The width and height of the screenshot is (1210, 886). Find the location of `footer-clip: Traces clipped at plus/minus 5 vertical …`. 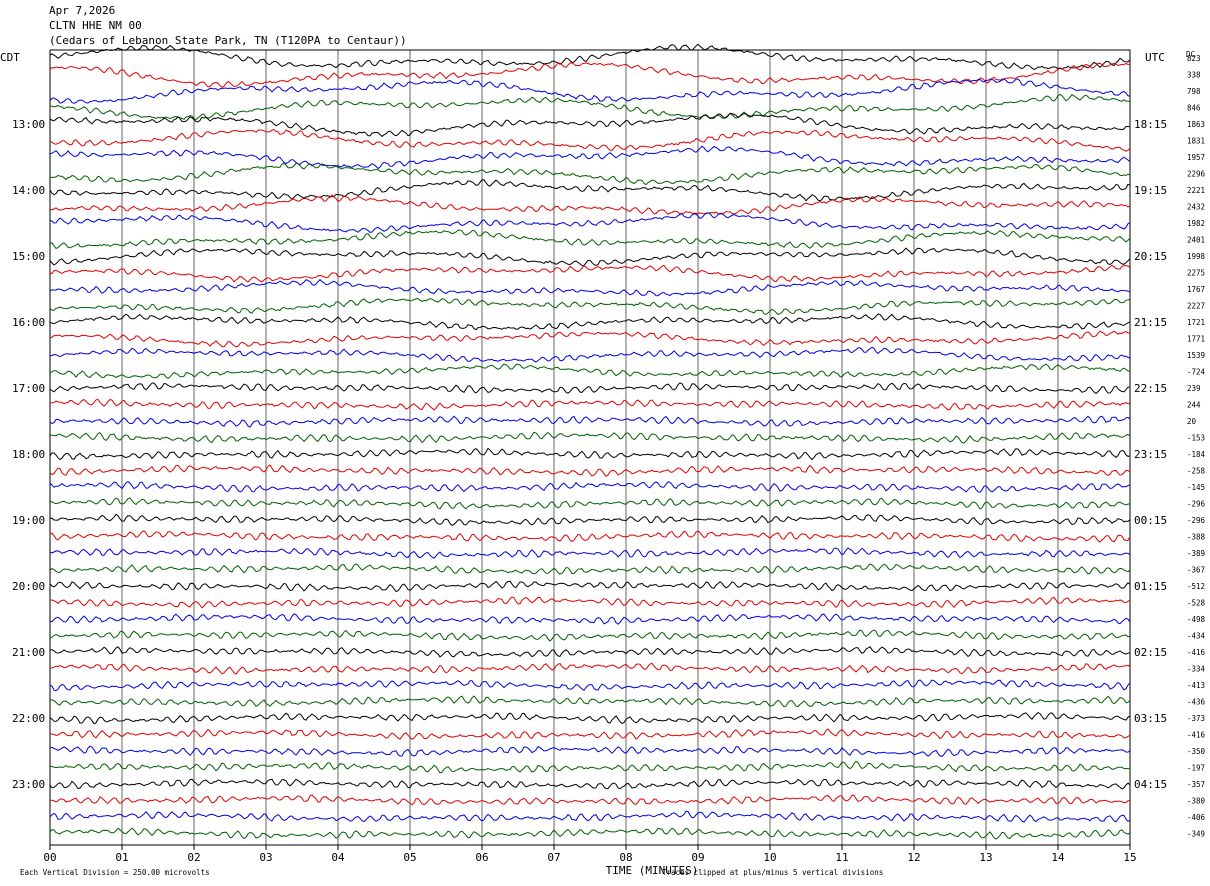

footer-clip: Traces clipped at plus/minus 5 vertical … is located at coordinates (772, 872).